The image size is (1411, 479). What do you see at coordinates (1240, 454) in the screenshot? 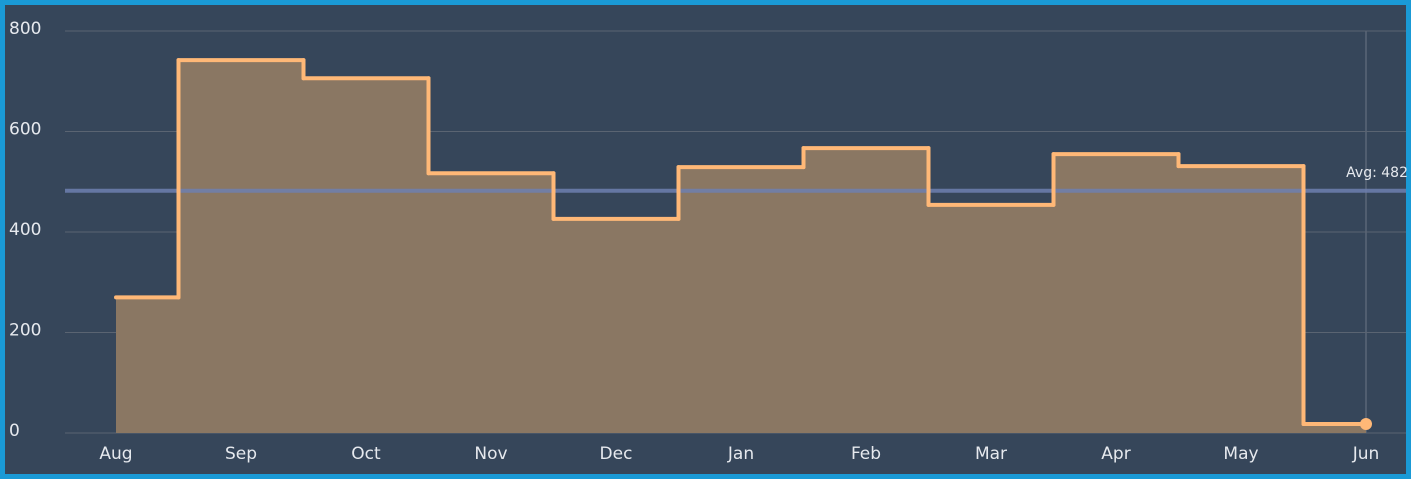
I see `x-tick-label: May` at bounding box center [1240, 454].